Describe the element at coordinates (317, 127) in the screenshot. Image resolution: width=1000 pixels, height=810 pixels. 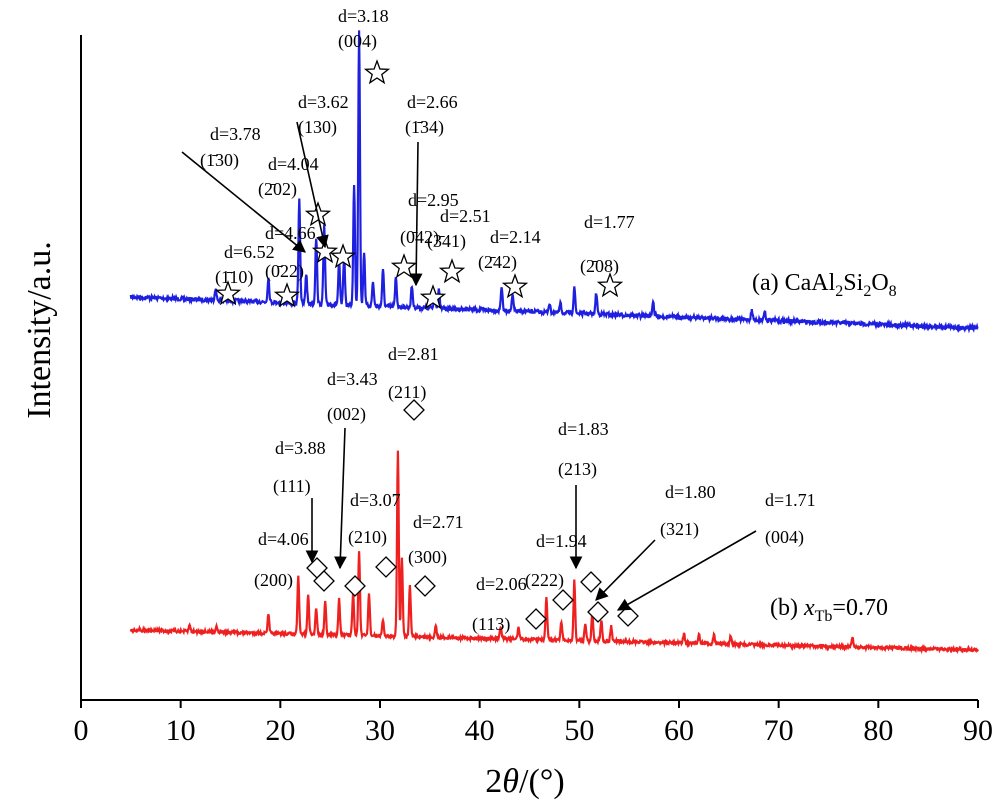
I see `ann-a-1-sub: (130)` at that location.